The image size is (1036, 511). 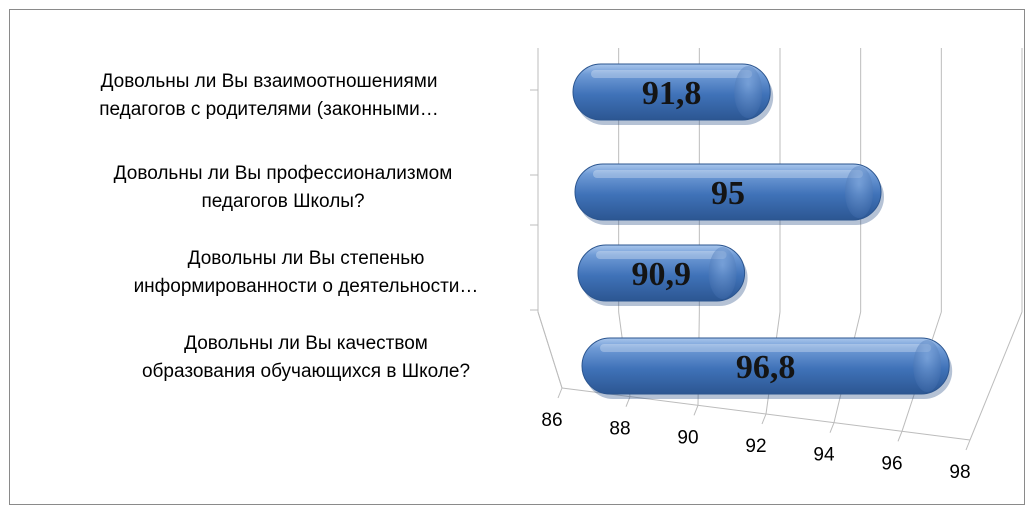 I want to click on x-tick-label: 96, so click(x=891, y=463).